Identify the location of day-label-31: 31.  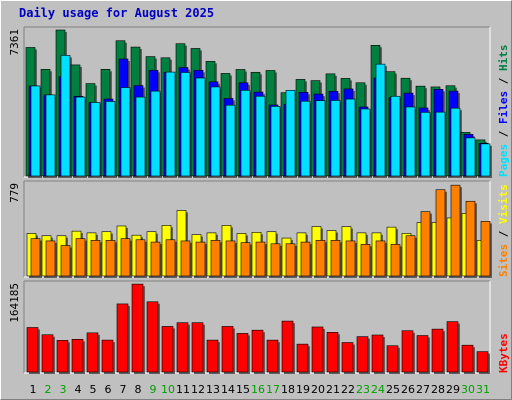
(483, 389).